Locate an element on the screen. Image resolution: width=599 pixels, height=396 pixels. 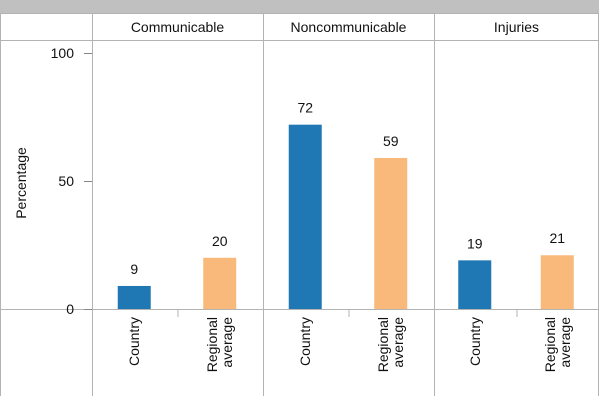
bar-value-label: 20 is located at coordinates (220, 241).